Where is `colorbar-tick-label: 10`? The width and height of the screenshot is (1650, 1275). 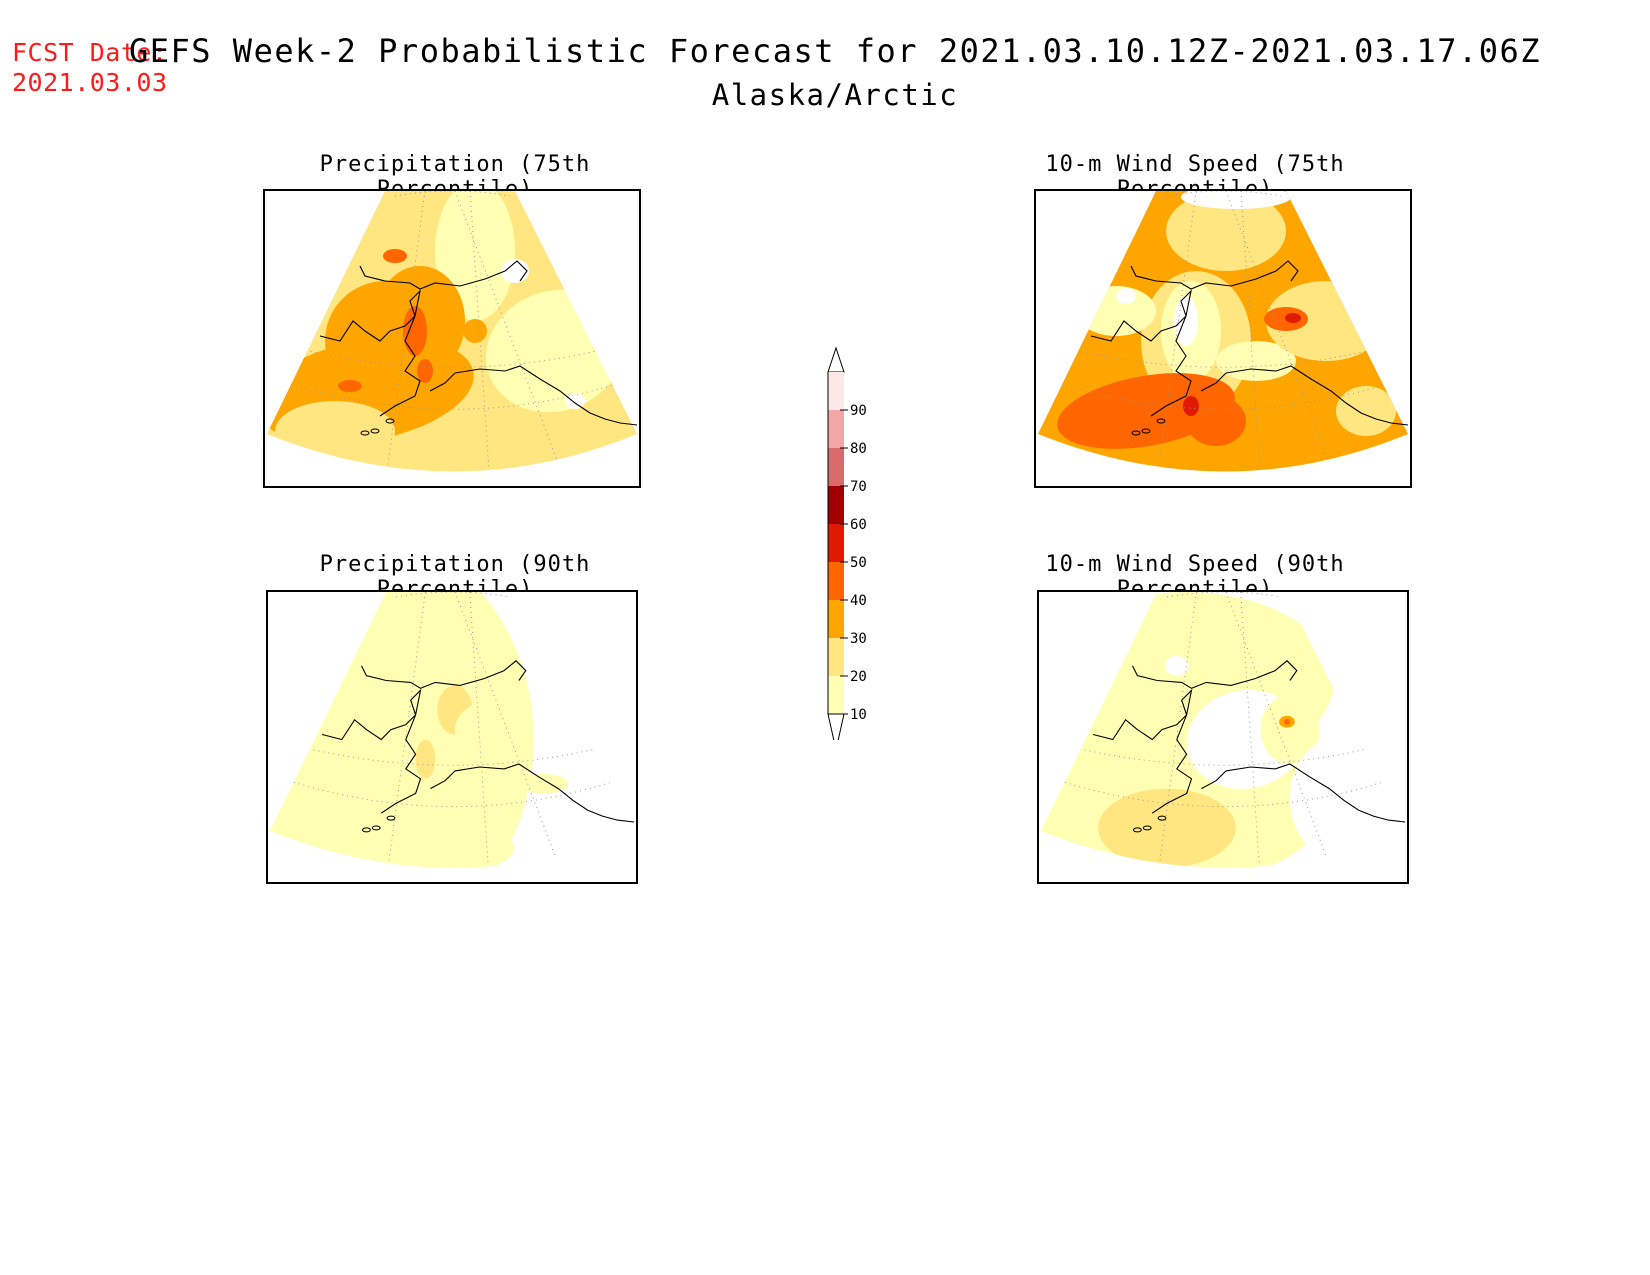
colorbar-tick-label: 10 is located at coordinates (858, 715).